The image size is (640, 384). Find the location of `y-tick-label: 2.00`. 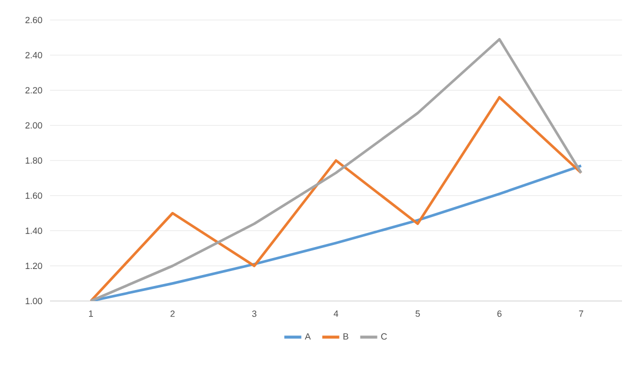

y-tick-label: 2.00 is located at coordinates (33, 125).